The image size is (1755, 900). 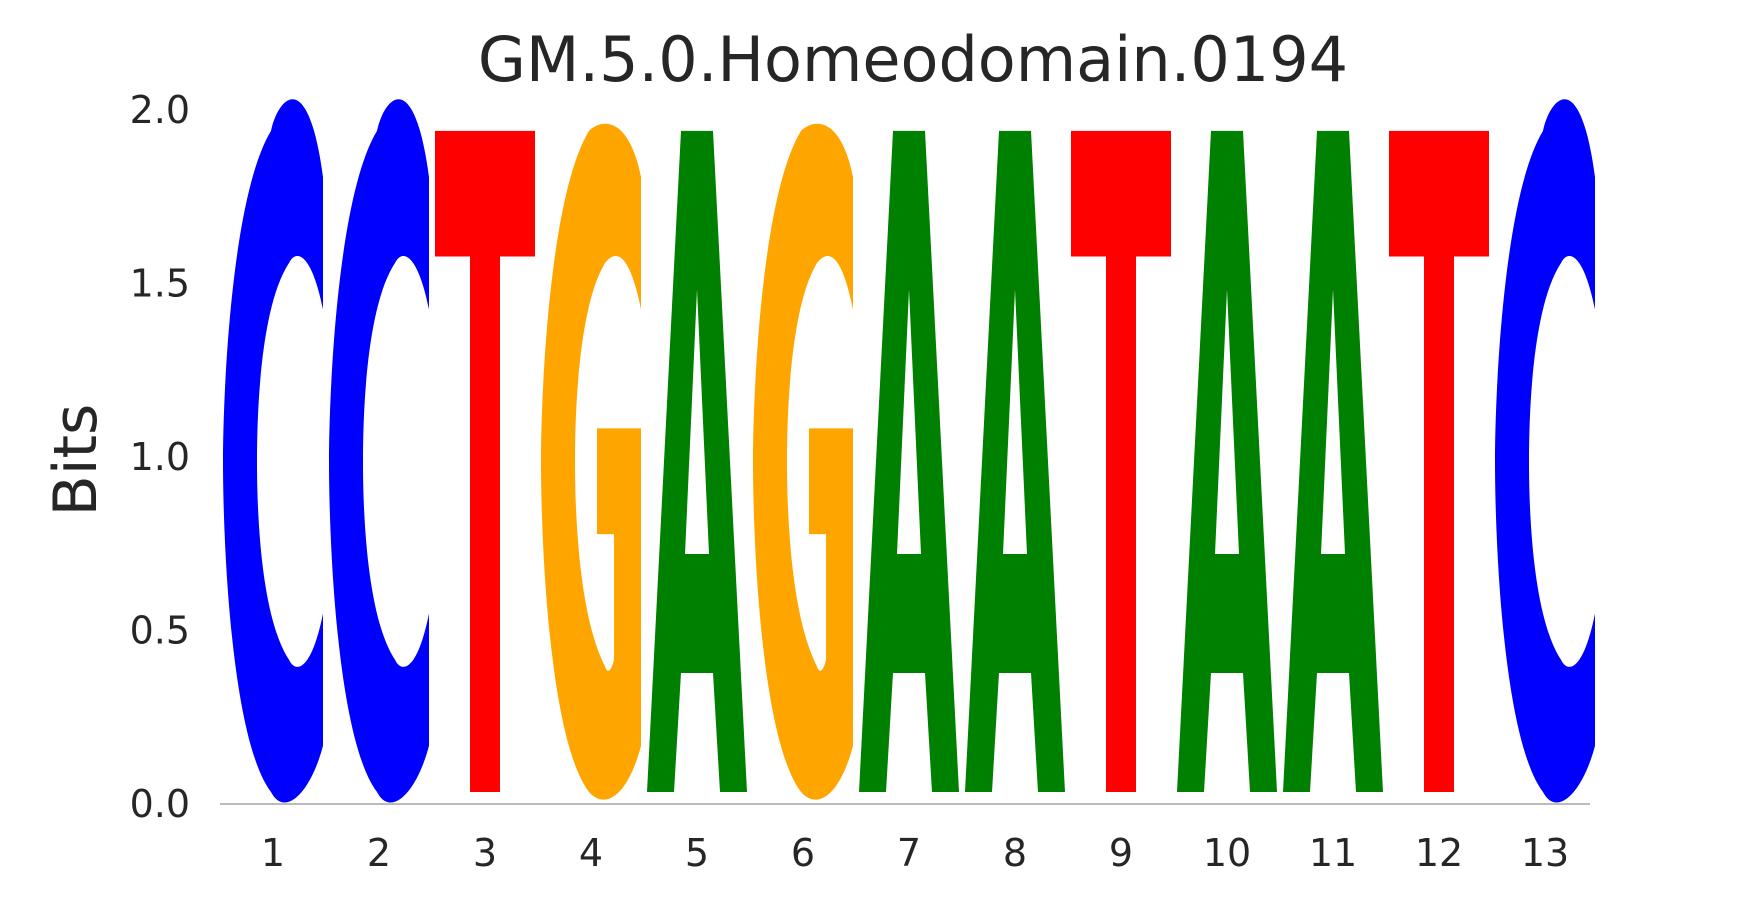 What do you see at coordinates (160, 284) in the screenshot?
I see `y-tick-label: 1.5` at bounding box center [160, 284].